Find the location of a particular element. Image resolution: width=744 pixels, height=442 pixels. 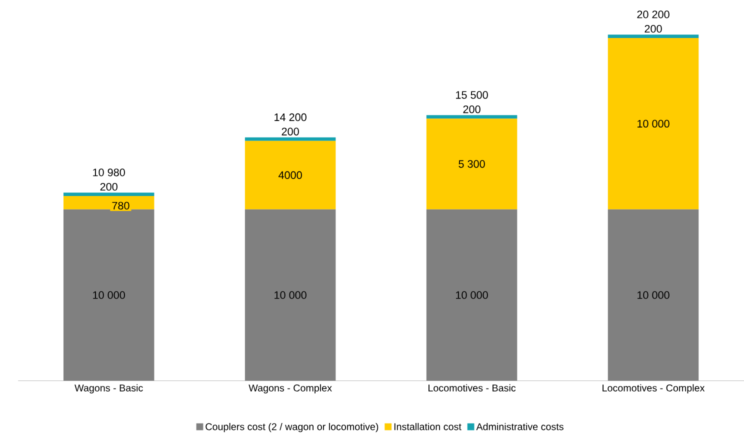

data-label: 780 is located at coordinates (121, 206).